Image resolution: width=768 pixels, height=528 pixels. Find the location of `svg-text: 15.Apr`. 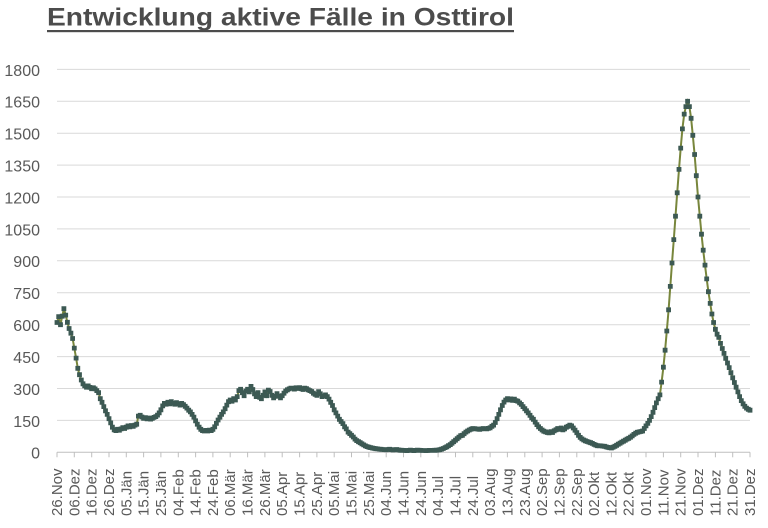

svg-text: 15.Apr is located at coordinates (300, 494).